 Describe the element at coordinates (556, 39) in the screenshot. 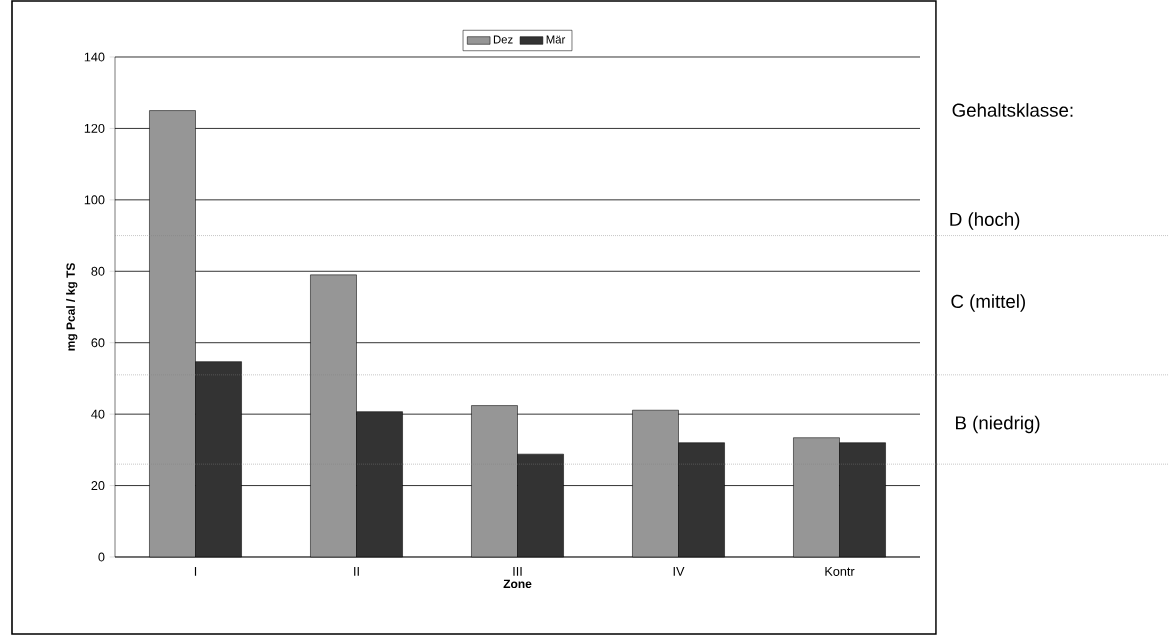

I see `legend-label: Mär` at that location.